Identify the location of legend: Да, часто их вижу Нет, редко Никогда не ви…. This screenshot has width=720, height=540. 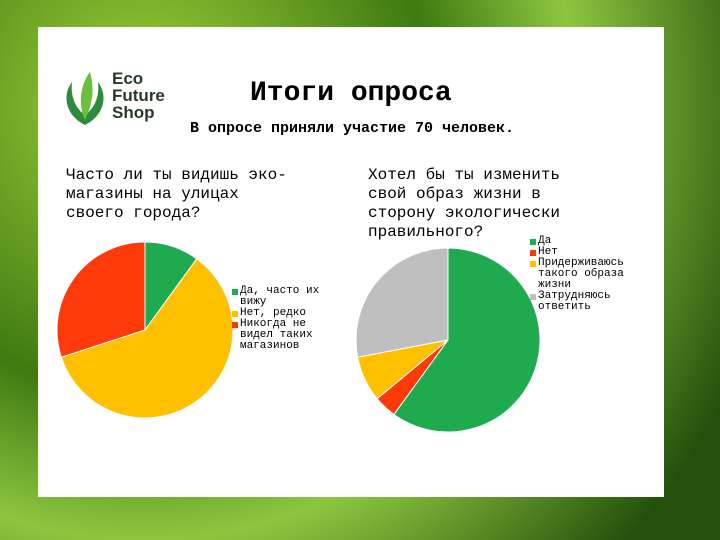
(278, 319).